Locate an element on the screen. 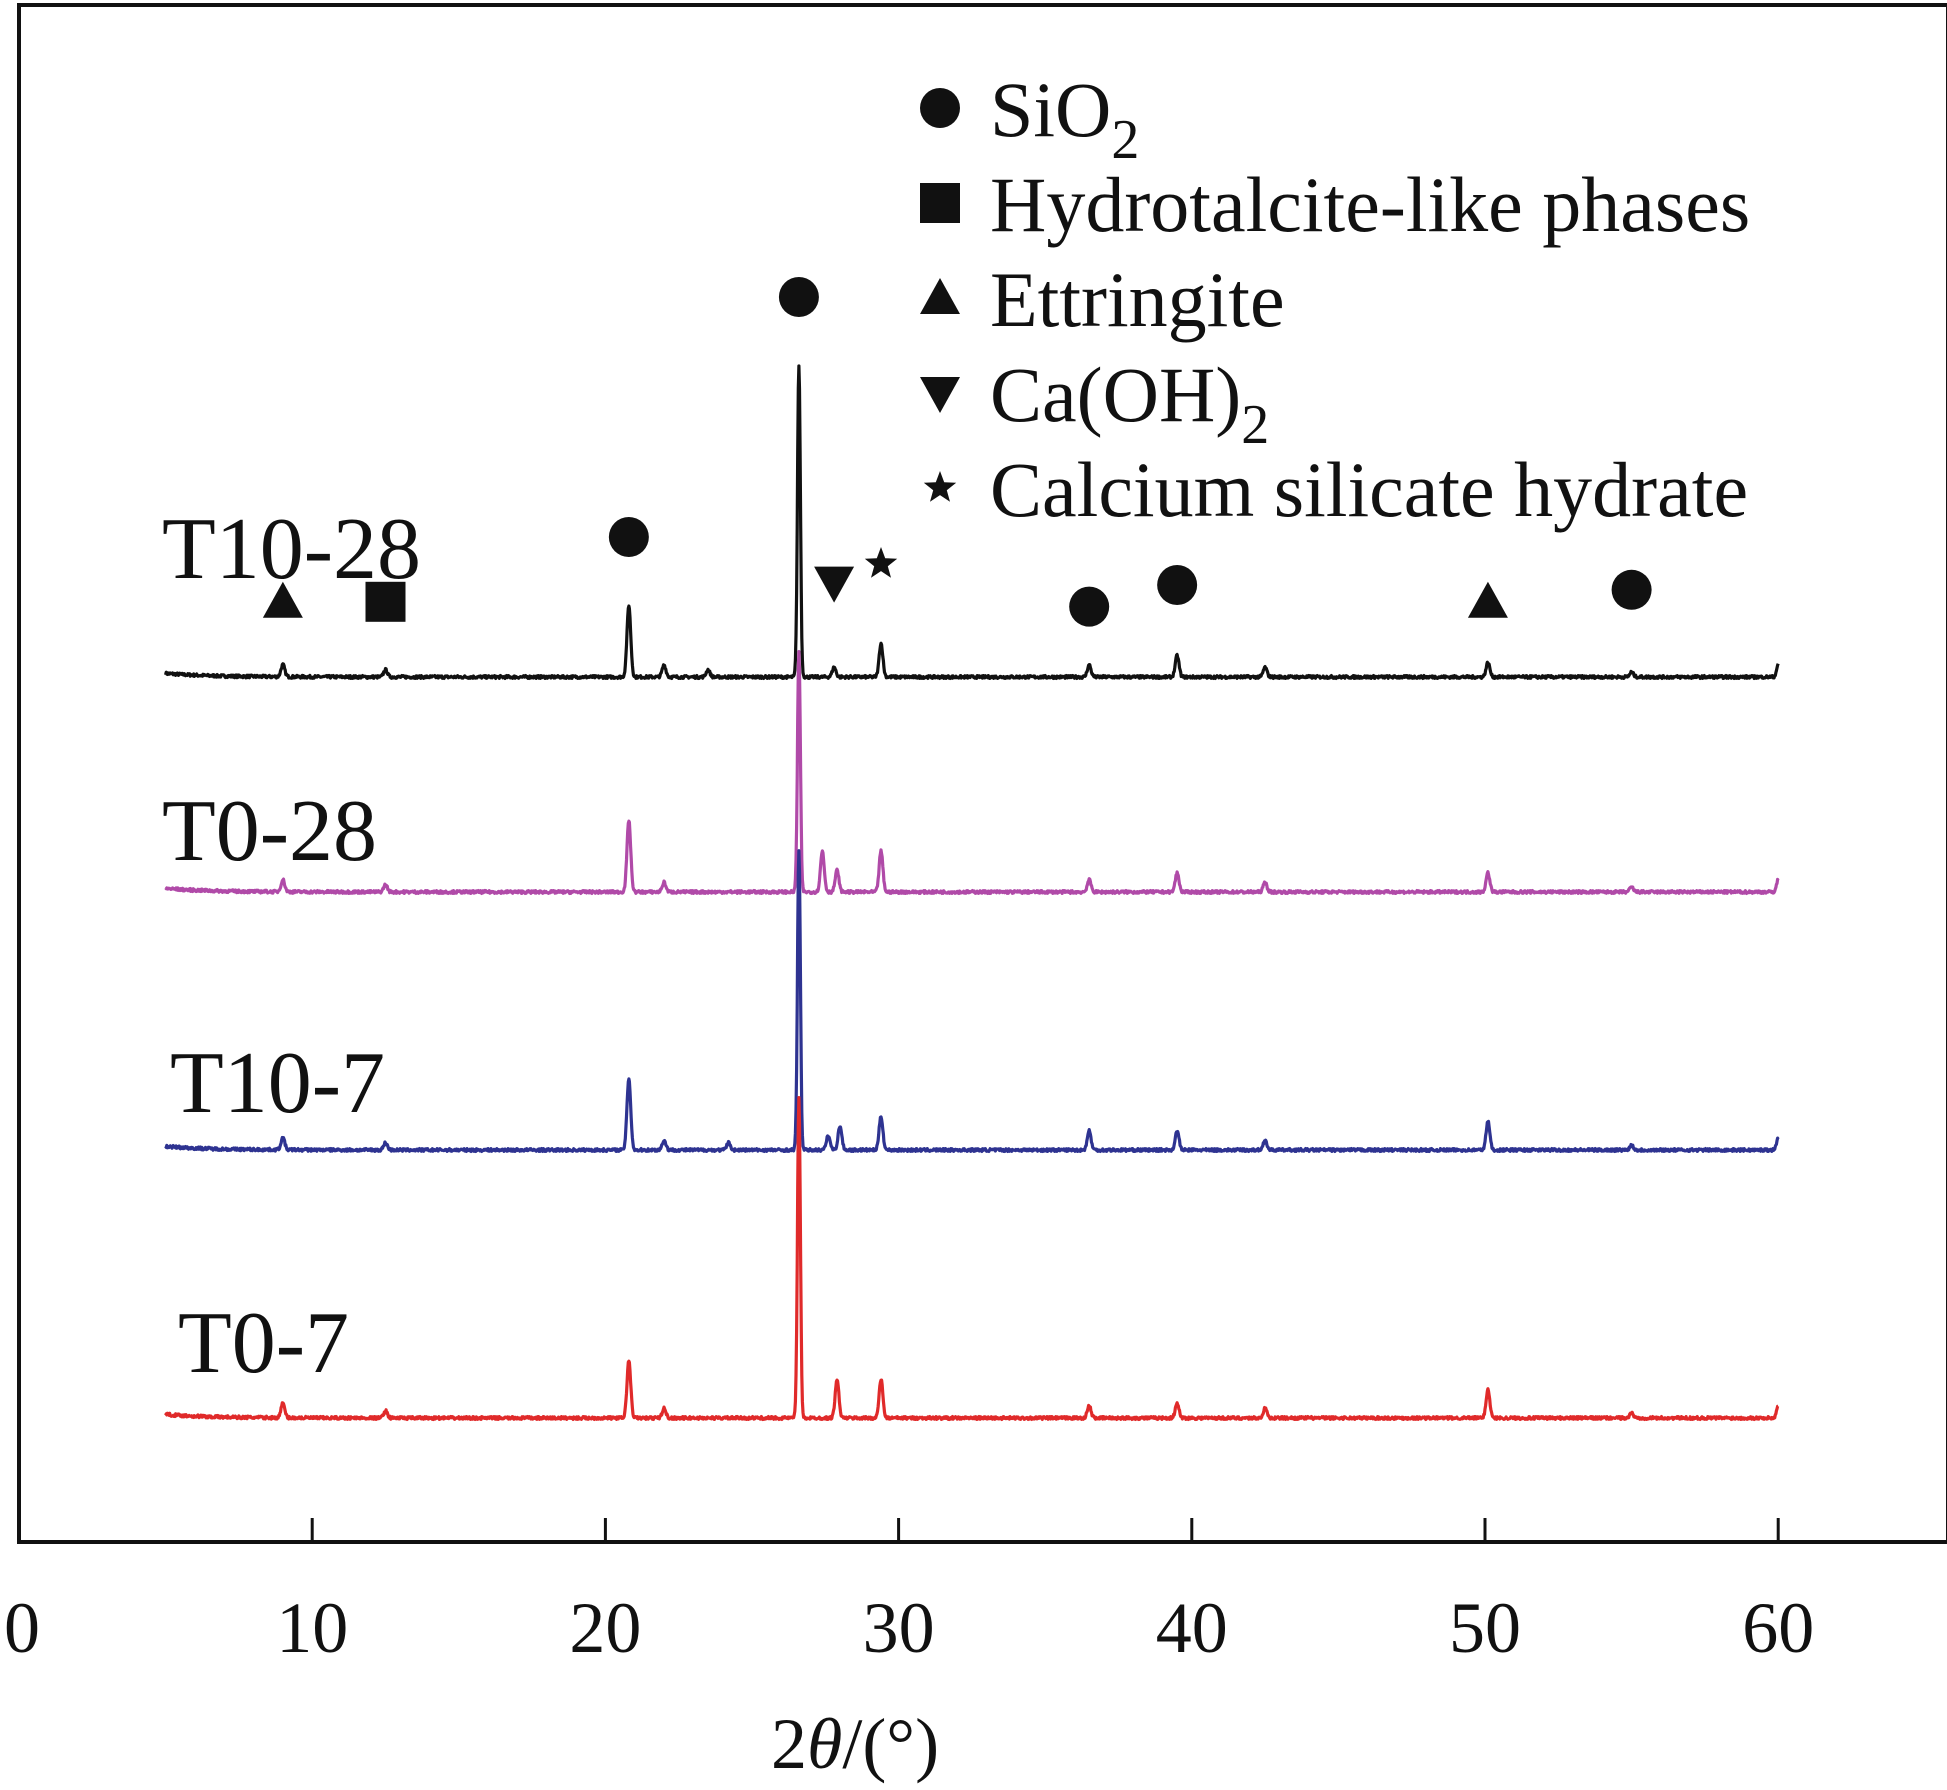 This screenshot has height=1790, width=1947. x-axis-label: 2θ/(°) is located at coordinates (855, 1744).